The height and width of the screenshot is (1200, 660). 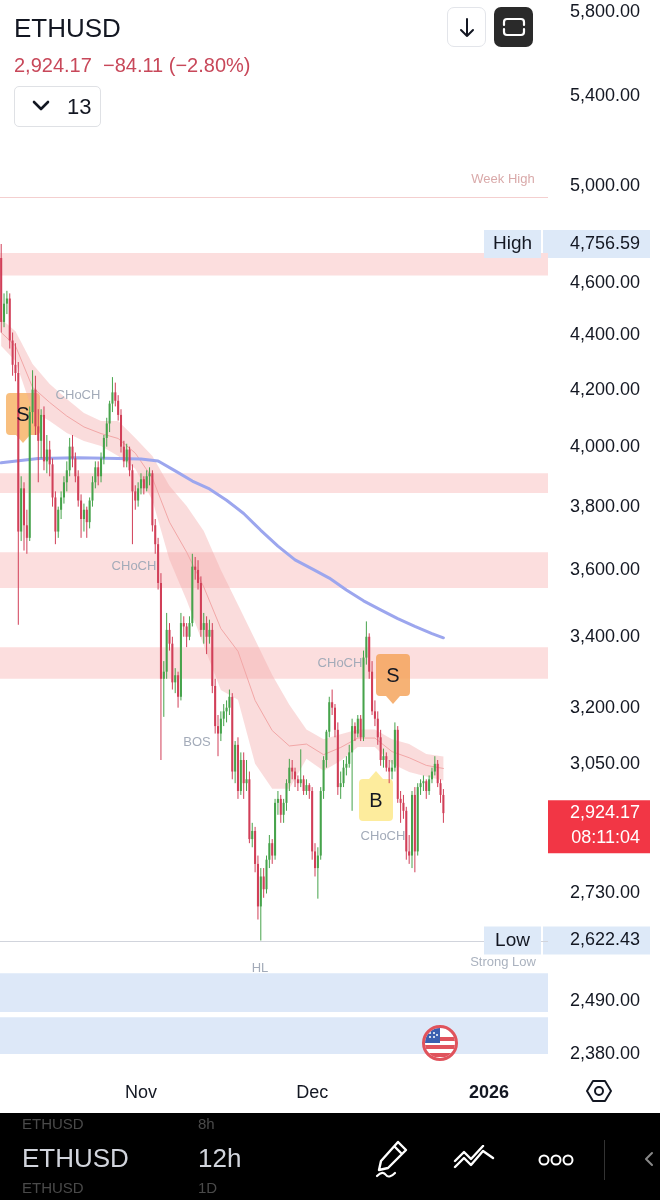 I want to click on ref-line-label: Week High, so click(x=503, y=179).